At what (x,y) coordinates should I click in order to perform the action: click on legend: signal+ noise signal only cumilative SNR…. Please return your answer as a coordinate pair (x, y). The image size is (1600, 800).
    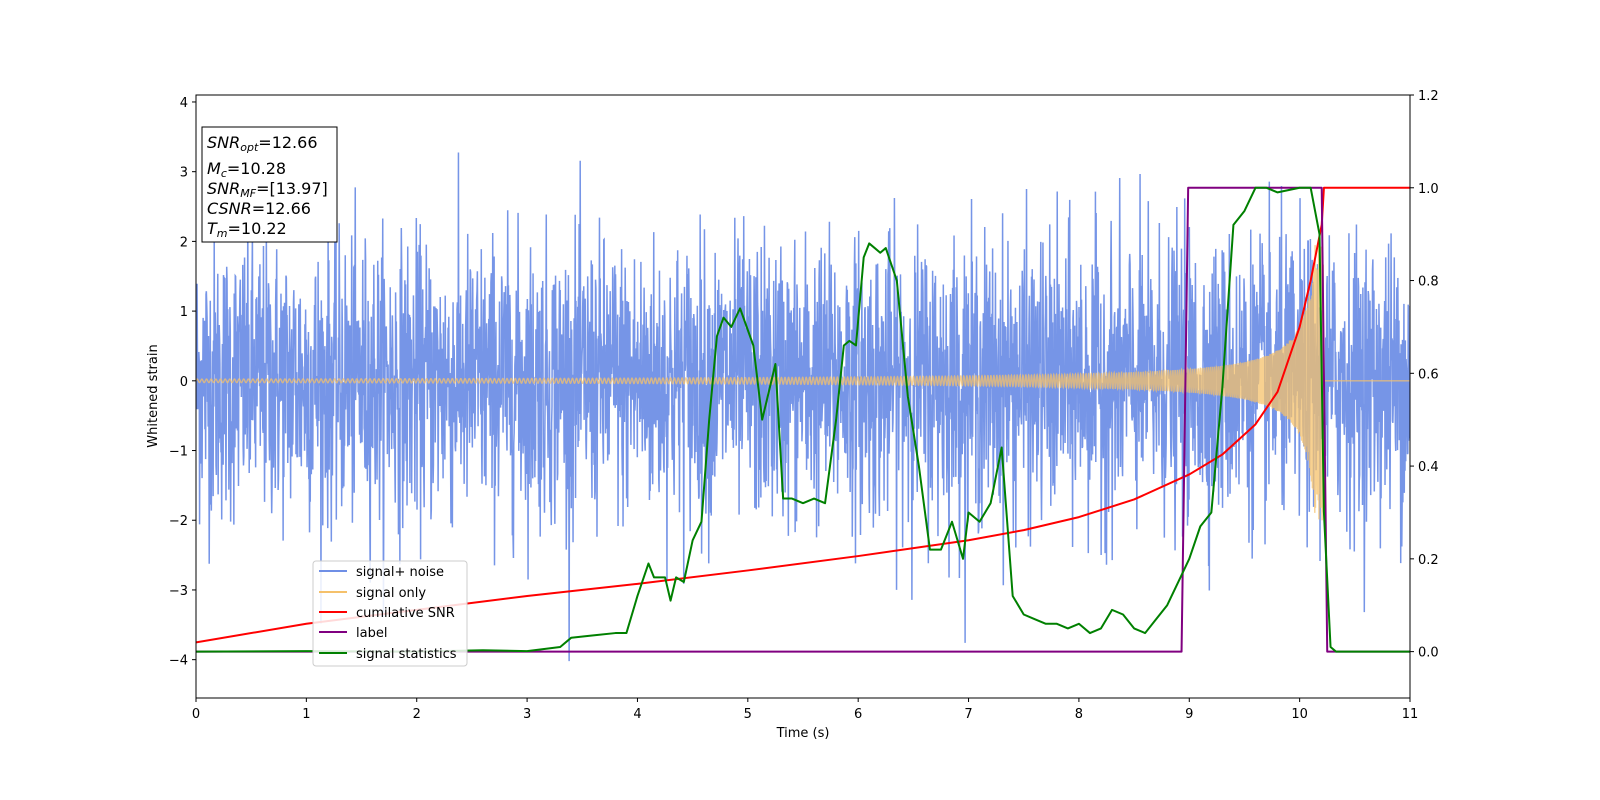
    Looking at the image, I should click on (390, 613).